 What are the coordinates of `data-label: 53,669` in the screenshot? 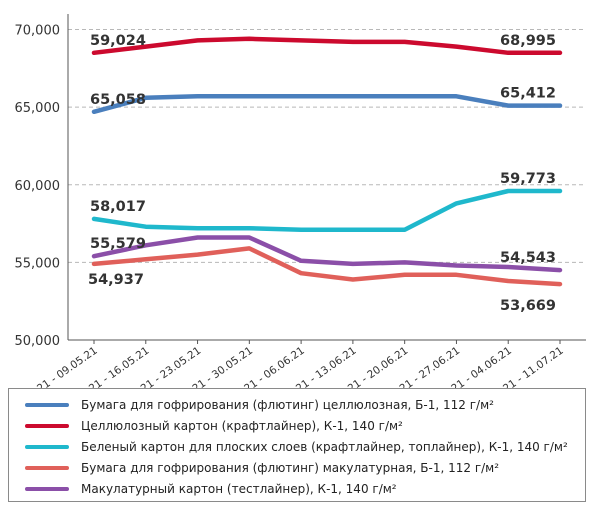 It's located at (528, 306).